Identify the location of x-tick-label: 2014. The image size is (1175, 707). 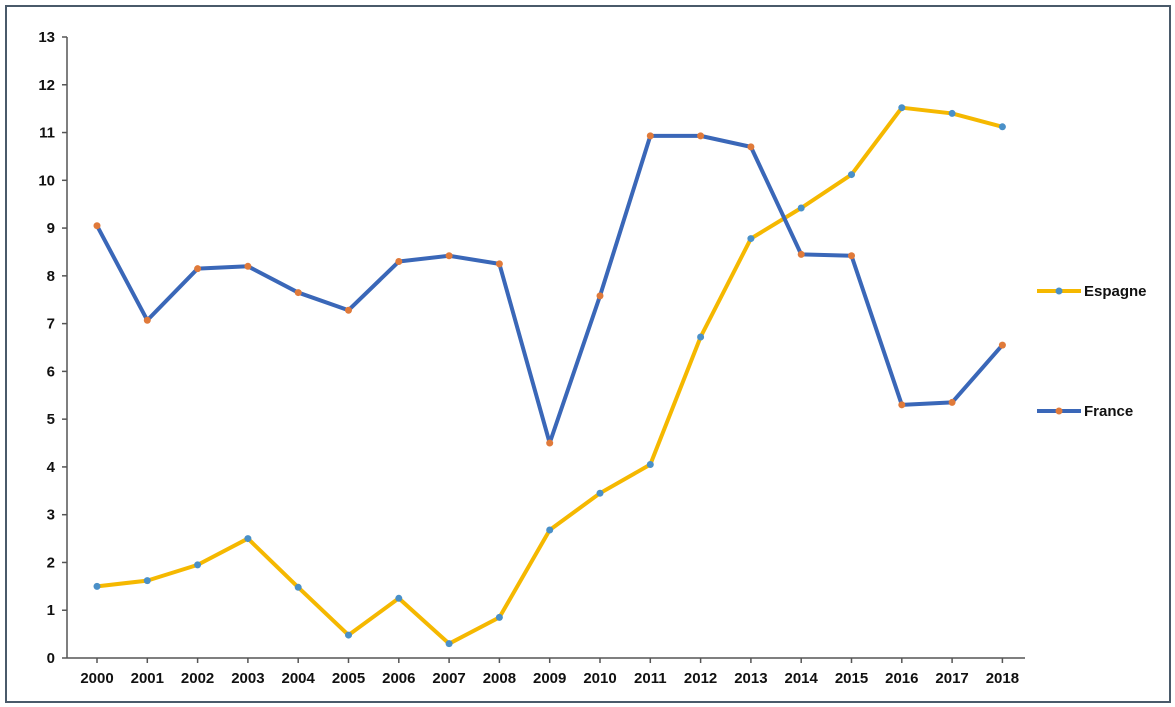
(802, 678).